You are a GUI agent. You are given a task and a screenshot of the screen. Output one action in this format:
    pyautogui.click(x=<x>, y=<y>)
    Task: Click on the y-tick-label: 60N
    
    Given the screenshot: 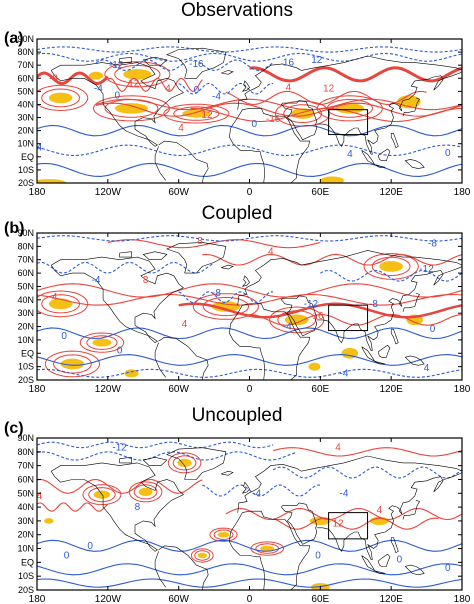 What is the action you would take?
    pyautogui.click(x=25, y=78)
    